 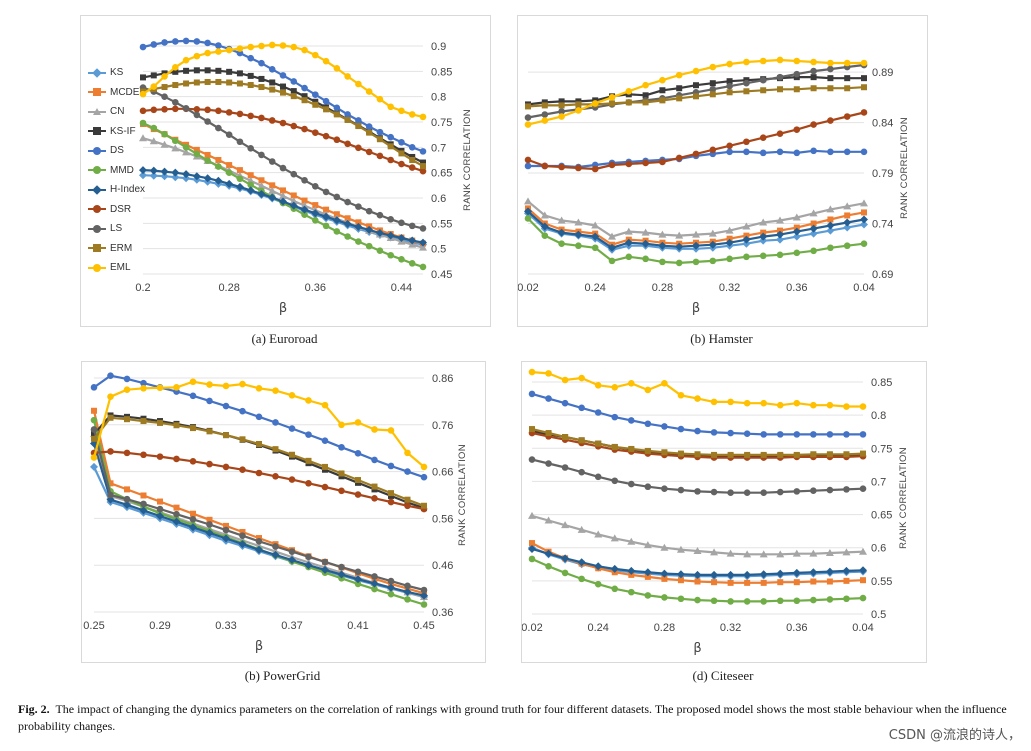 I want to click on y-tick-label: 0.84, so click(x=882, y=124).